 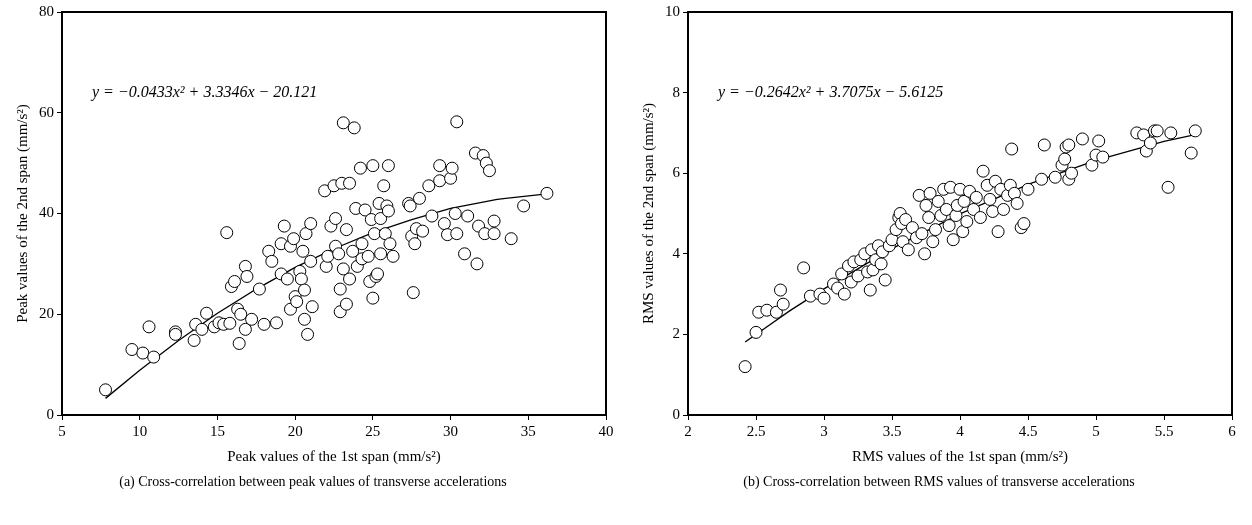 I want to click on x-tick-label: 30, so click(x=451, y=430).